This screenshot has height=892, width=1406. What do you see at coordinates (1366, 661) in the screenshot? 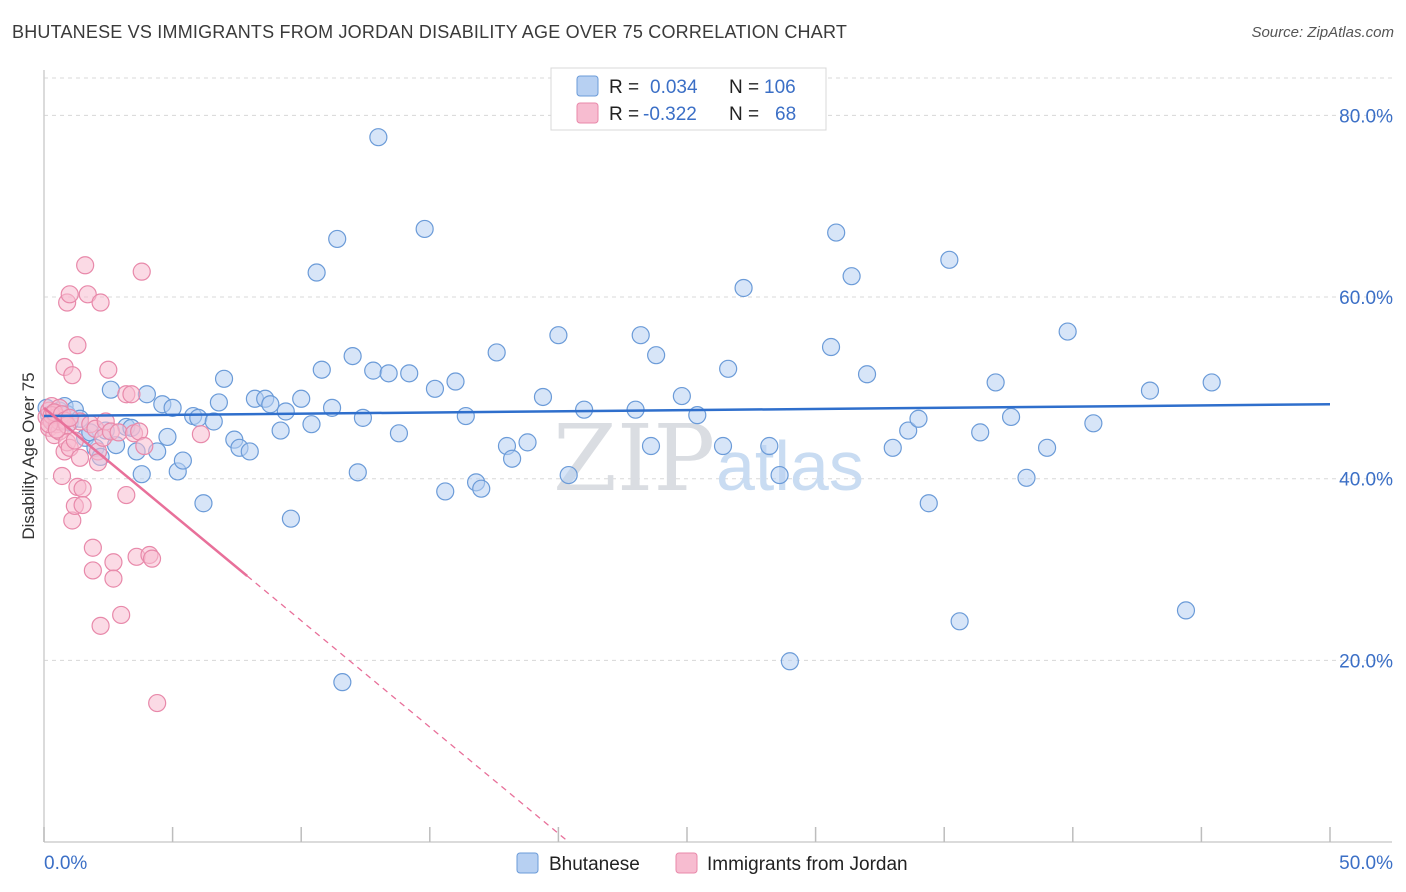
I see `y-tick-label: 20.0%` at bounding box center [1366, 661].